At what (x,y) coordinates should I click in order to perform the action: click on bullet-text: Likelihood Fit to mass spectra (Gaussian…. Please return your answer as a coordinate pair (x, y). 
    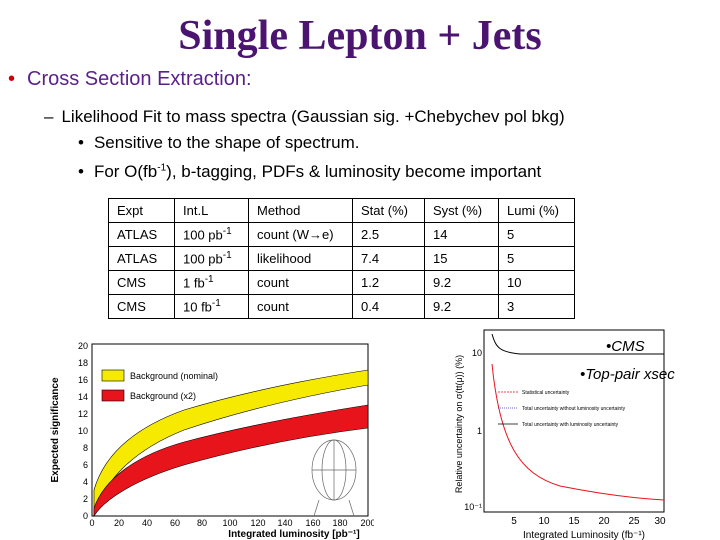
    Looking at the image, I should click on (313, 116).